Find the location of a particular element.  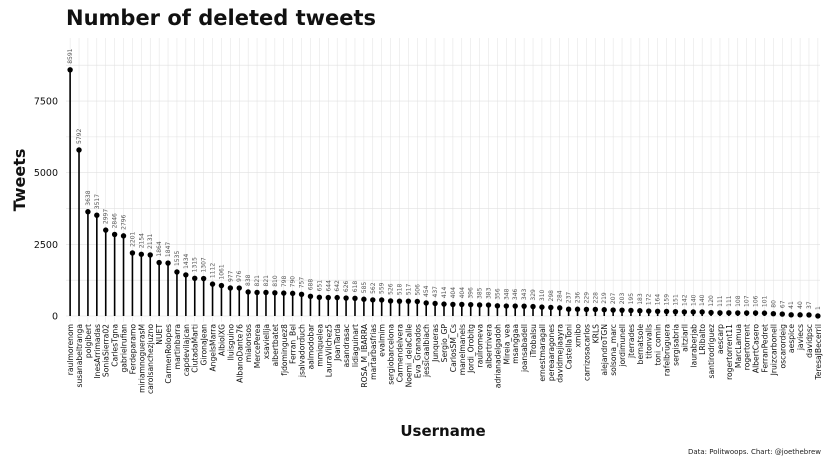

data-label: 838 is located at coordinates (248, 280).